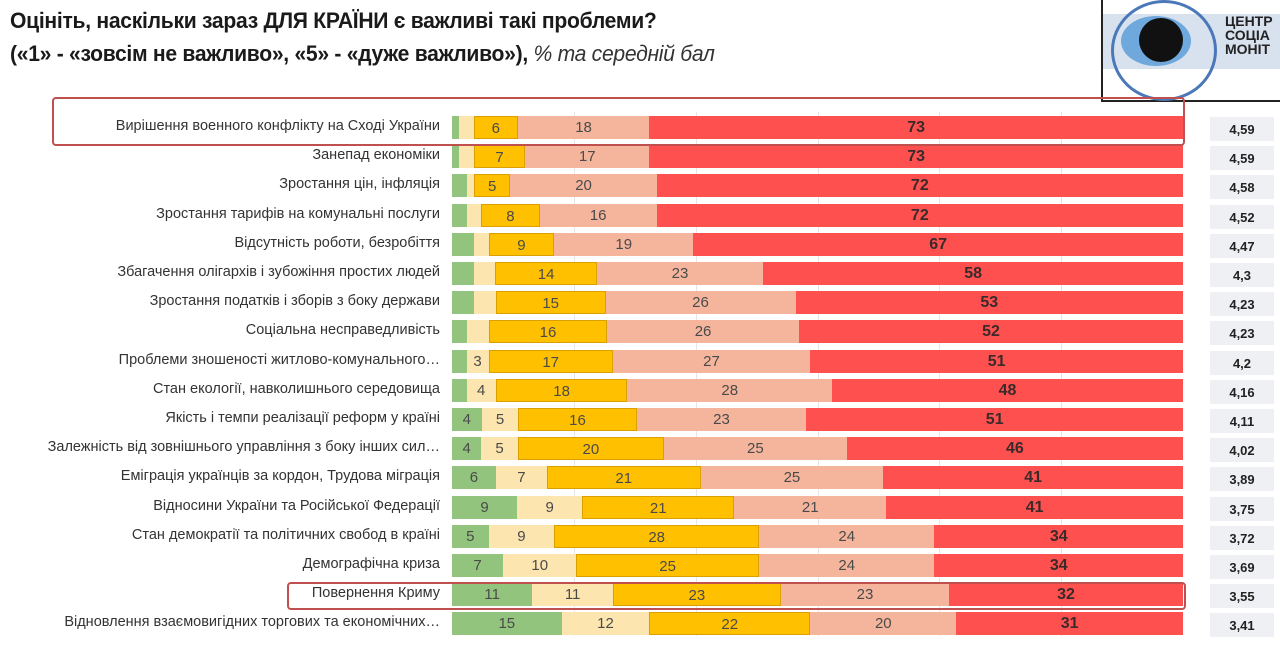 This screenshot has height=646, width=1280. I want to click on mean-score: 3,75, so click(1242, 508).